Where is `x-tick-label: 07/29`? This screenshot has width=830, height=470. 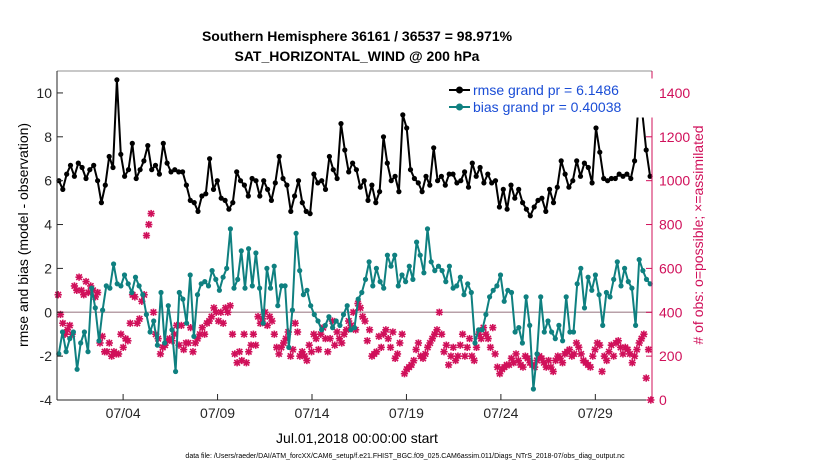 x-tick-label: 07/29 is located at coordinates (595, 413).